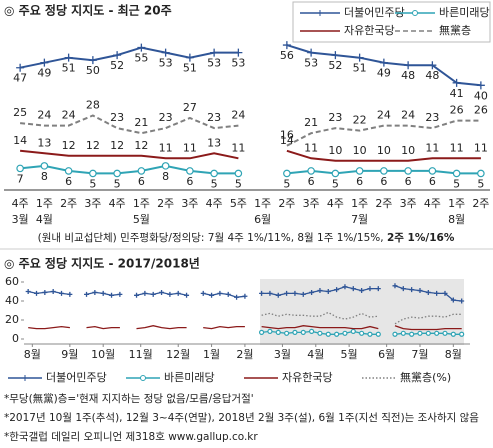 Image resolution: width=493 pixels, height=448 pixels. What do you see at coordinates (93, 70) in the screenshot?
I see `data-label: 50` at bounding box center [93, 70].